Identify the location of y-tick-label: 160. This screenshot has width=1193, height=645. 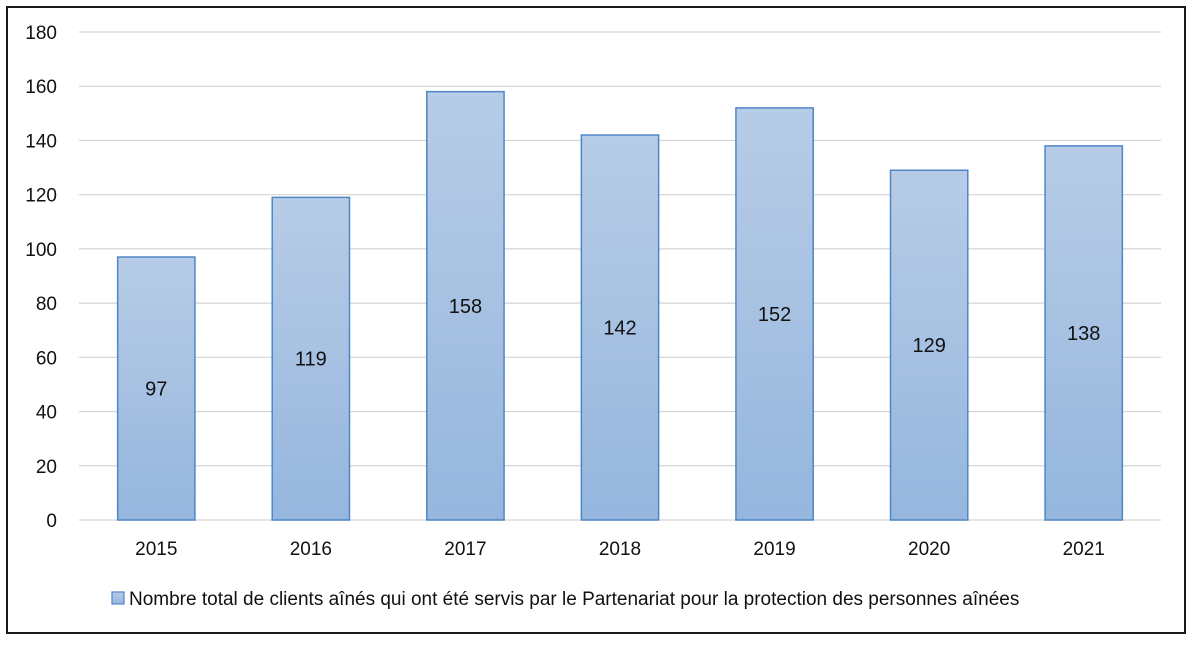
(41, 87).